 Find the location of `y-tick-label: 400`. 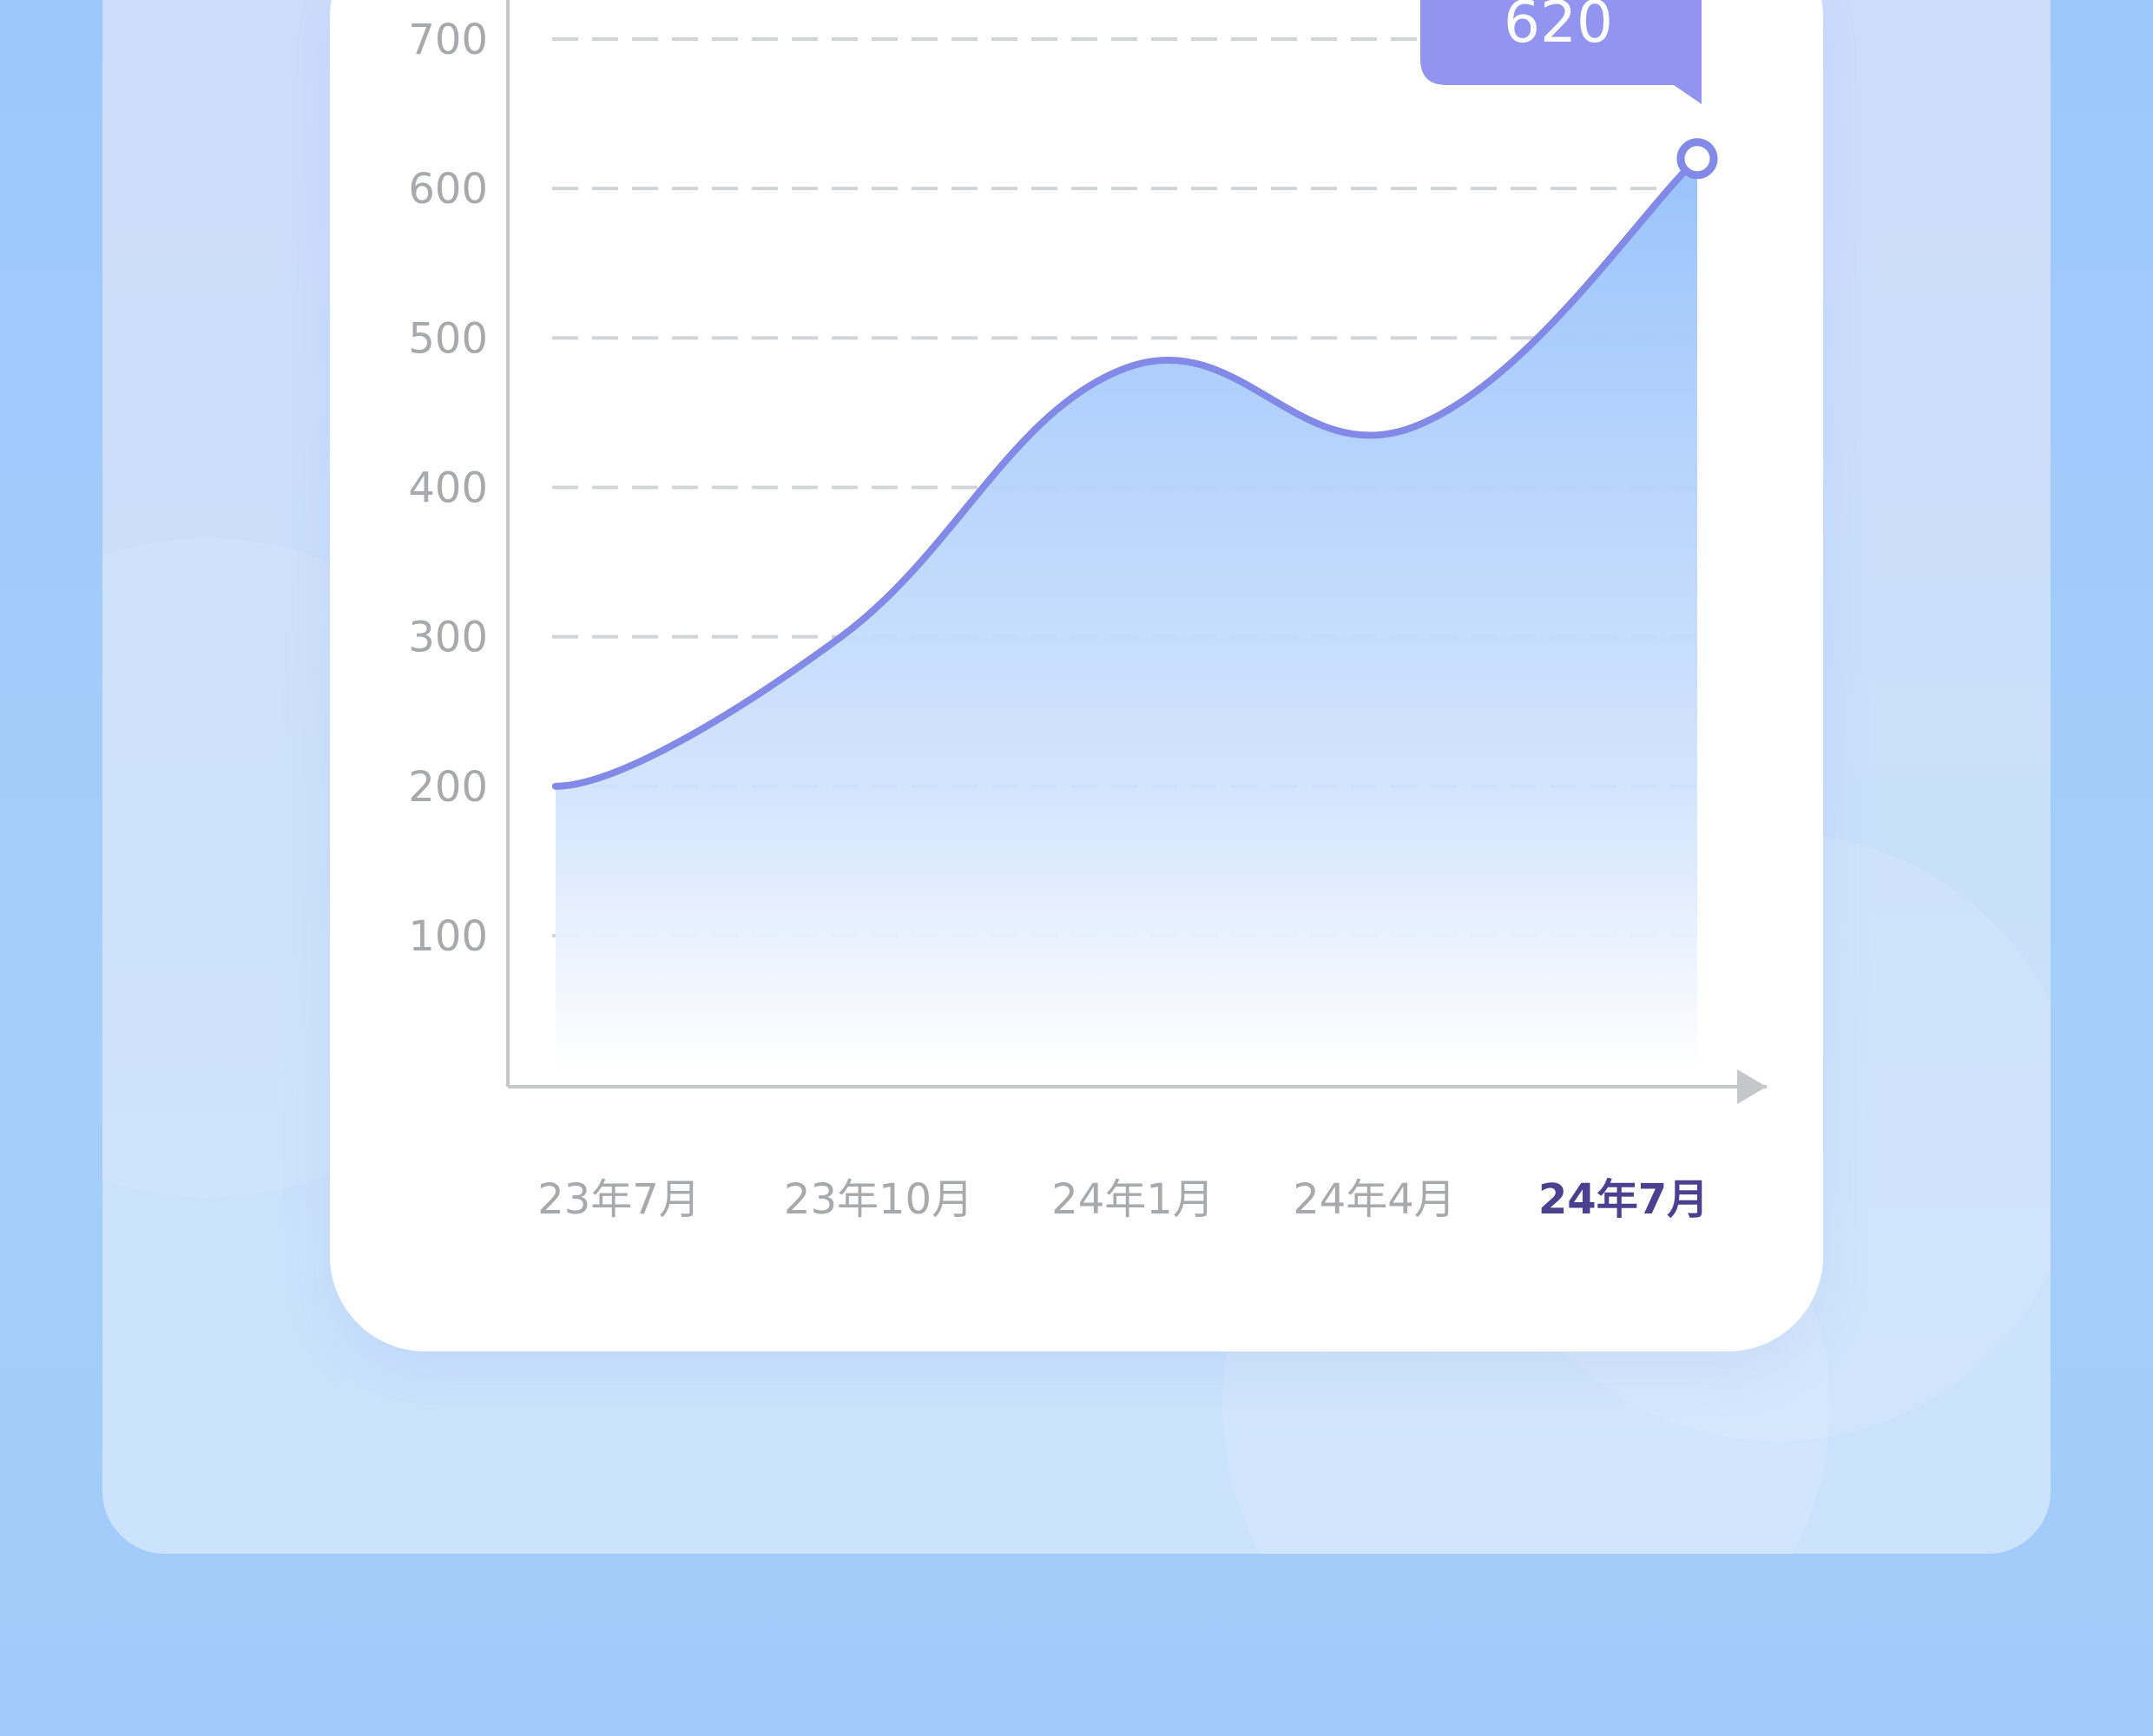

y-tick-label: 400 is located at coordinates (448, 488).